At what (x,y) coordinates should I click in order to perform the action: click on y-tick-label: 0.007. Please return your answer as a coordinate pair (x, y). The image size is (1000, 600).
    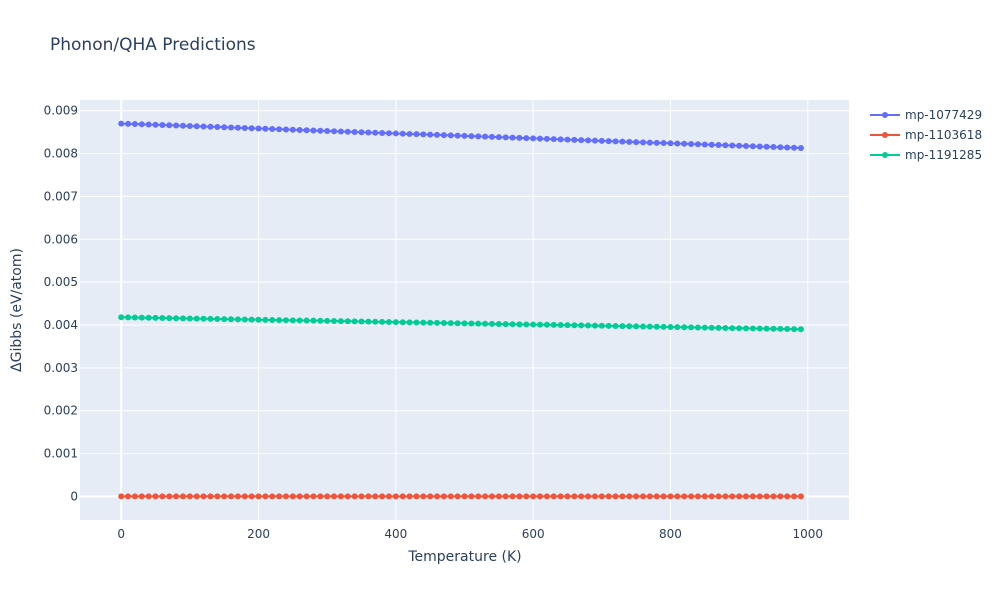
    Looking at the image, I should click on (61, 196).